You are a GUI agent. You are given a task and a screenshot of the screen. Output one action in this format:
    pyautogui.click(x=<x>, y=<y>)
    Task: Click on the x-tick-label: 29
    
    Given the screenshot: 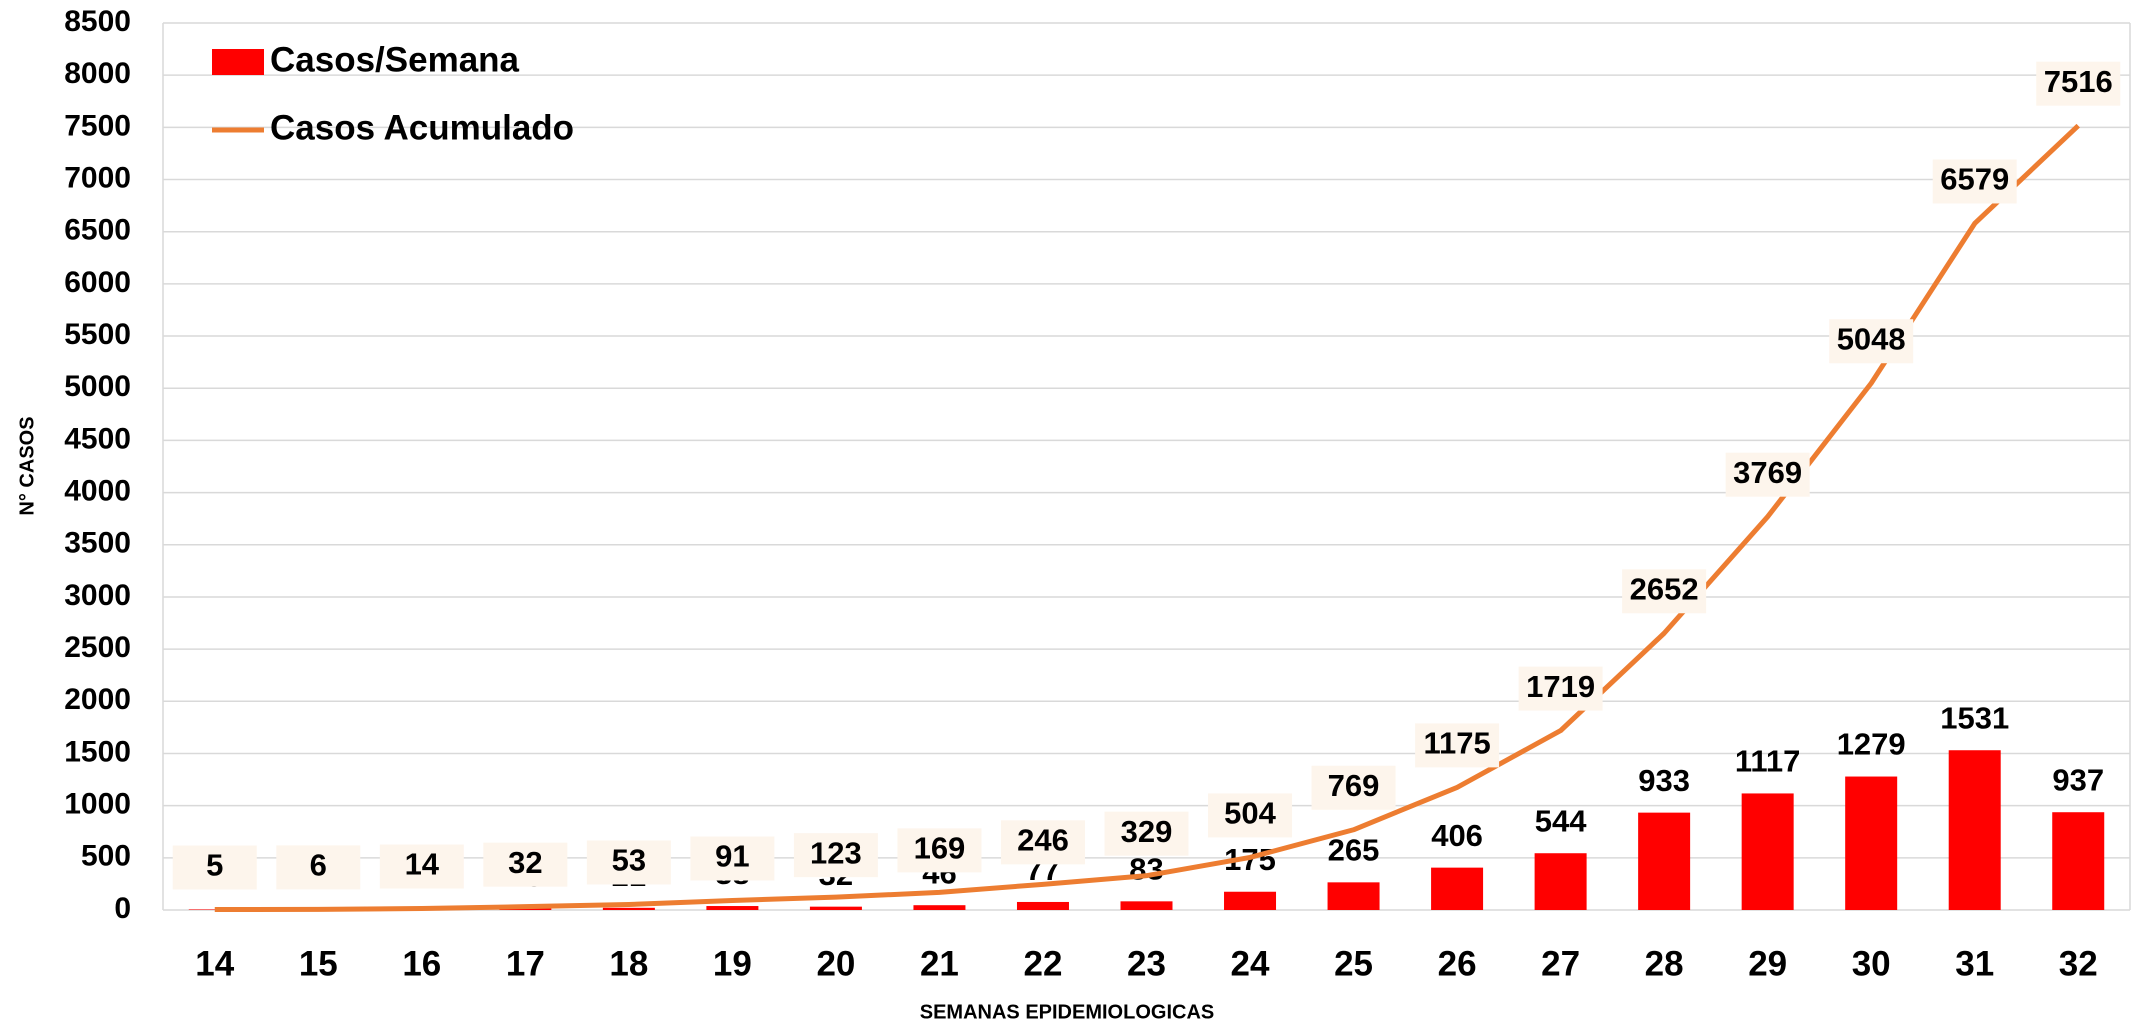 What is the action you would take?
    pyautogui.click(x=1767, y=963)
    